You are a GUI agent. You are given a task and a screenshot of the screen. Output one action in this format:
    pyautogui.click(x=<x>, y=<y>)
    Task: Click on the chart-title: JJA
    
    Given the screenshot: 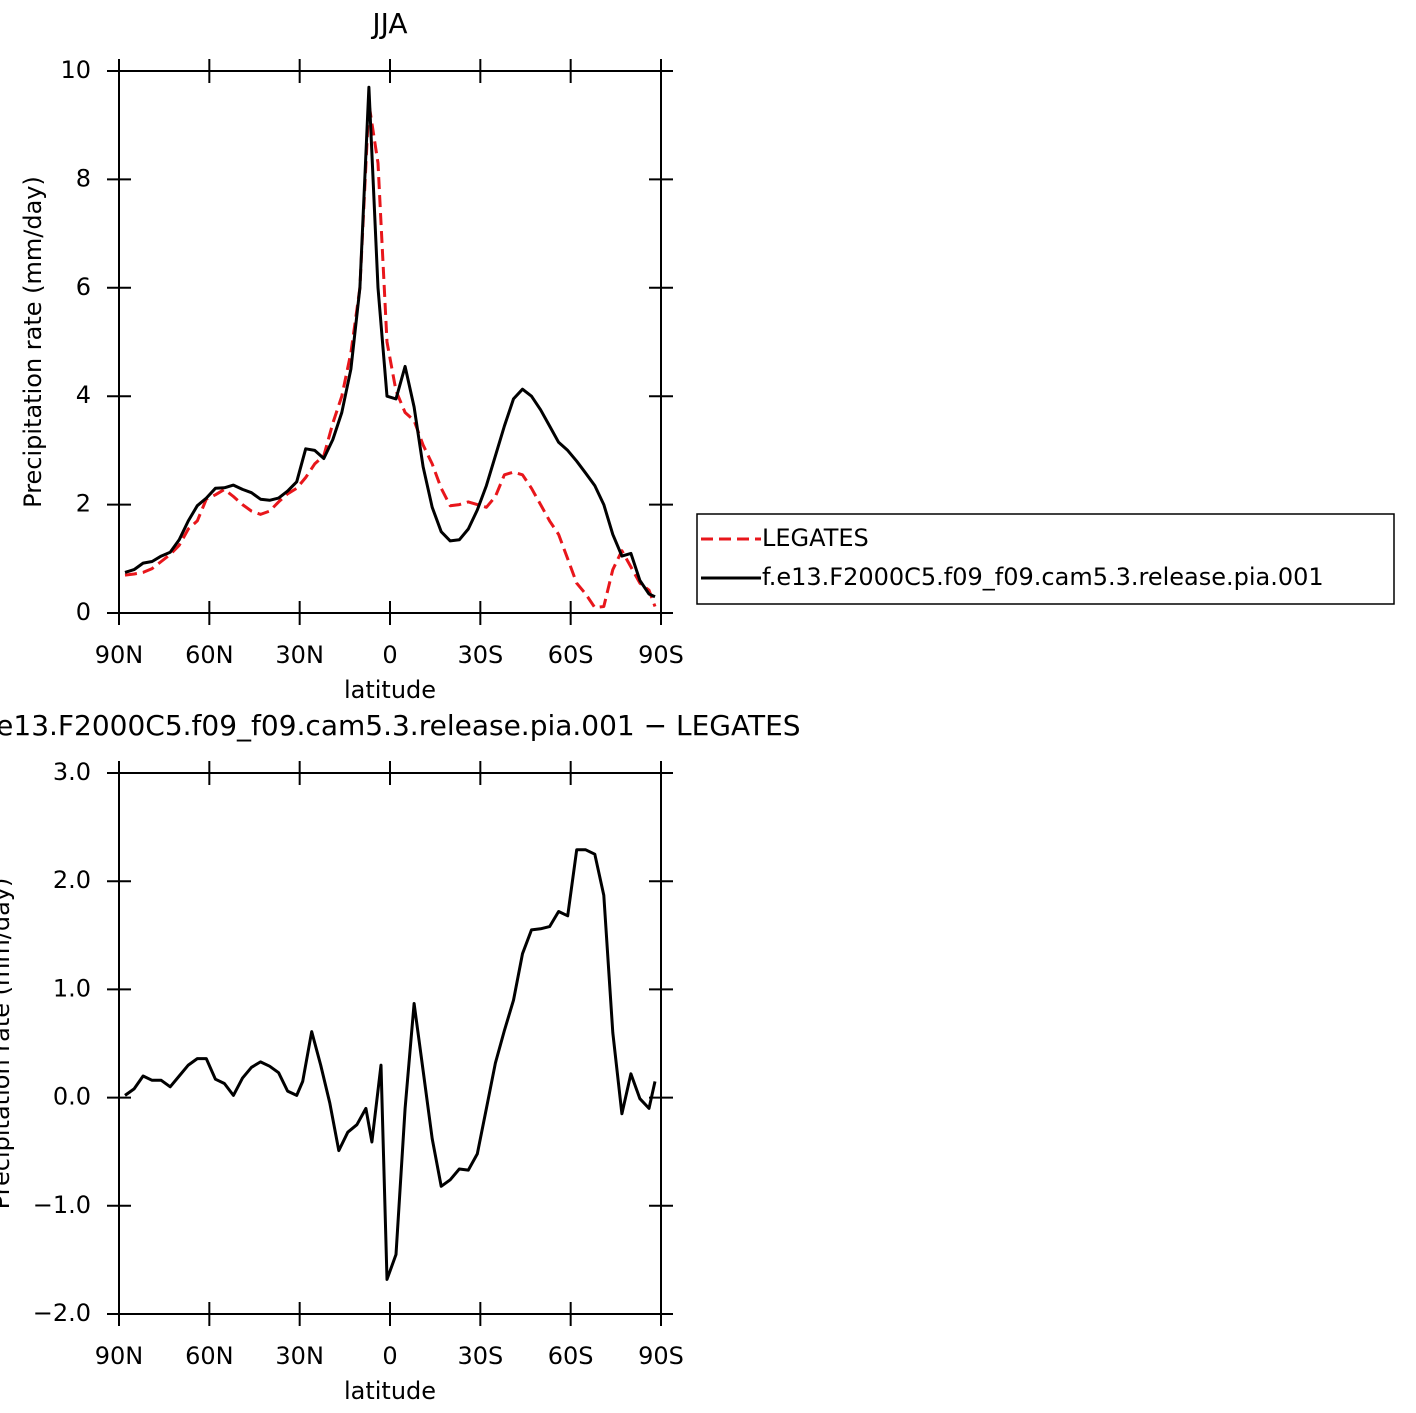 What is the action you would take?
    pyautogui.click(x=388, y=23)
    